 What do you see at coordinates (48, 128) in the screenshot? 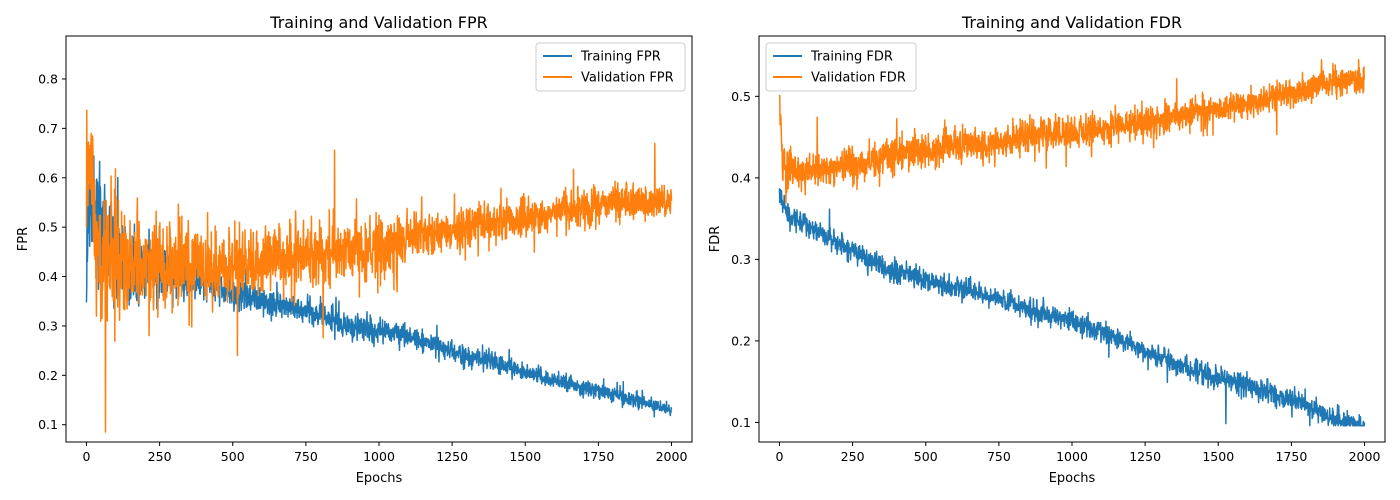
I see `y-tick-label: 0.7` at bounding box center [48, 128].